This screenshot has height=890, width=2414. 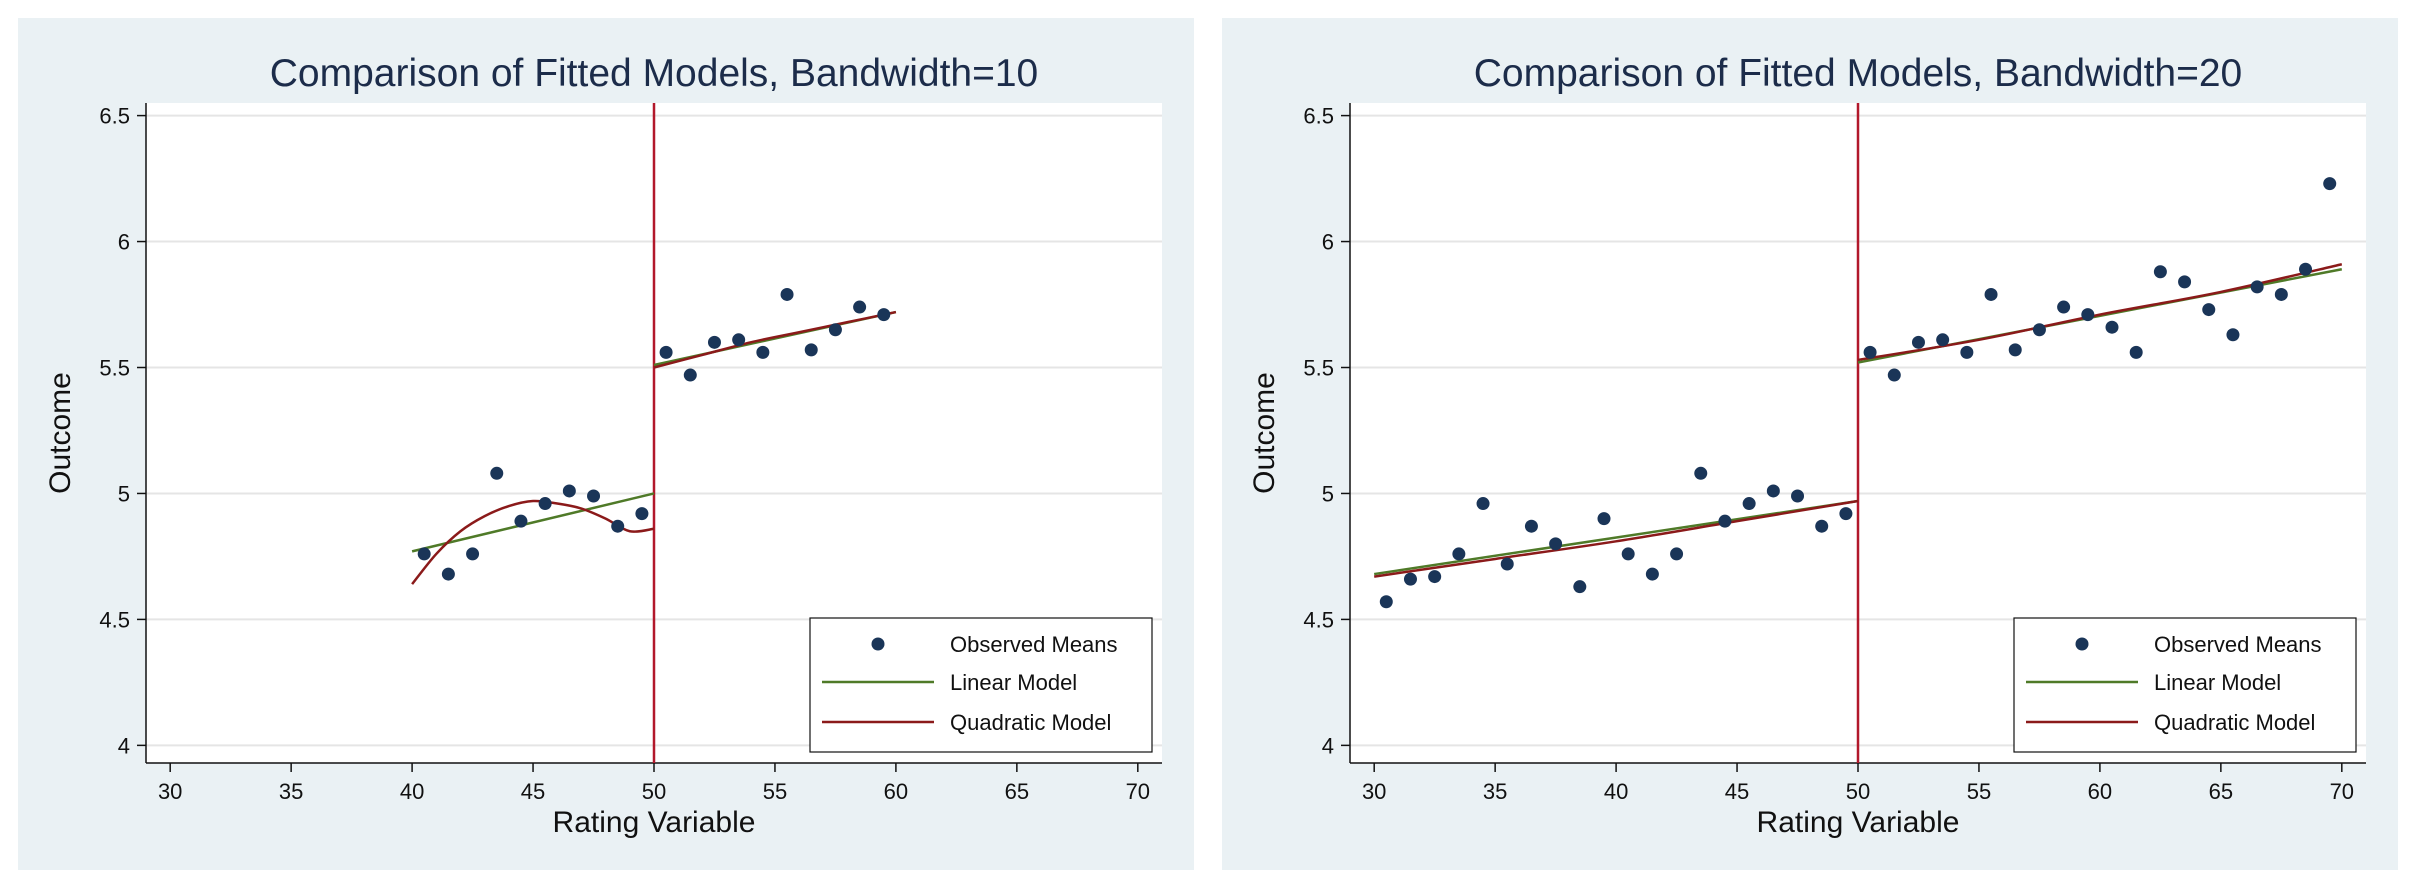 What do you see at coordinates (1737, 791) in the screenshot?
I see `x-tick-label: 45` at bounding box center [1737, 791].